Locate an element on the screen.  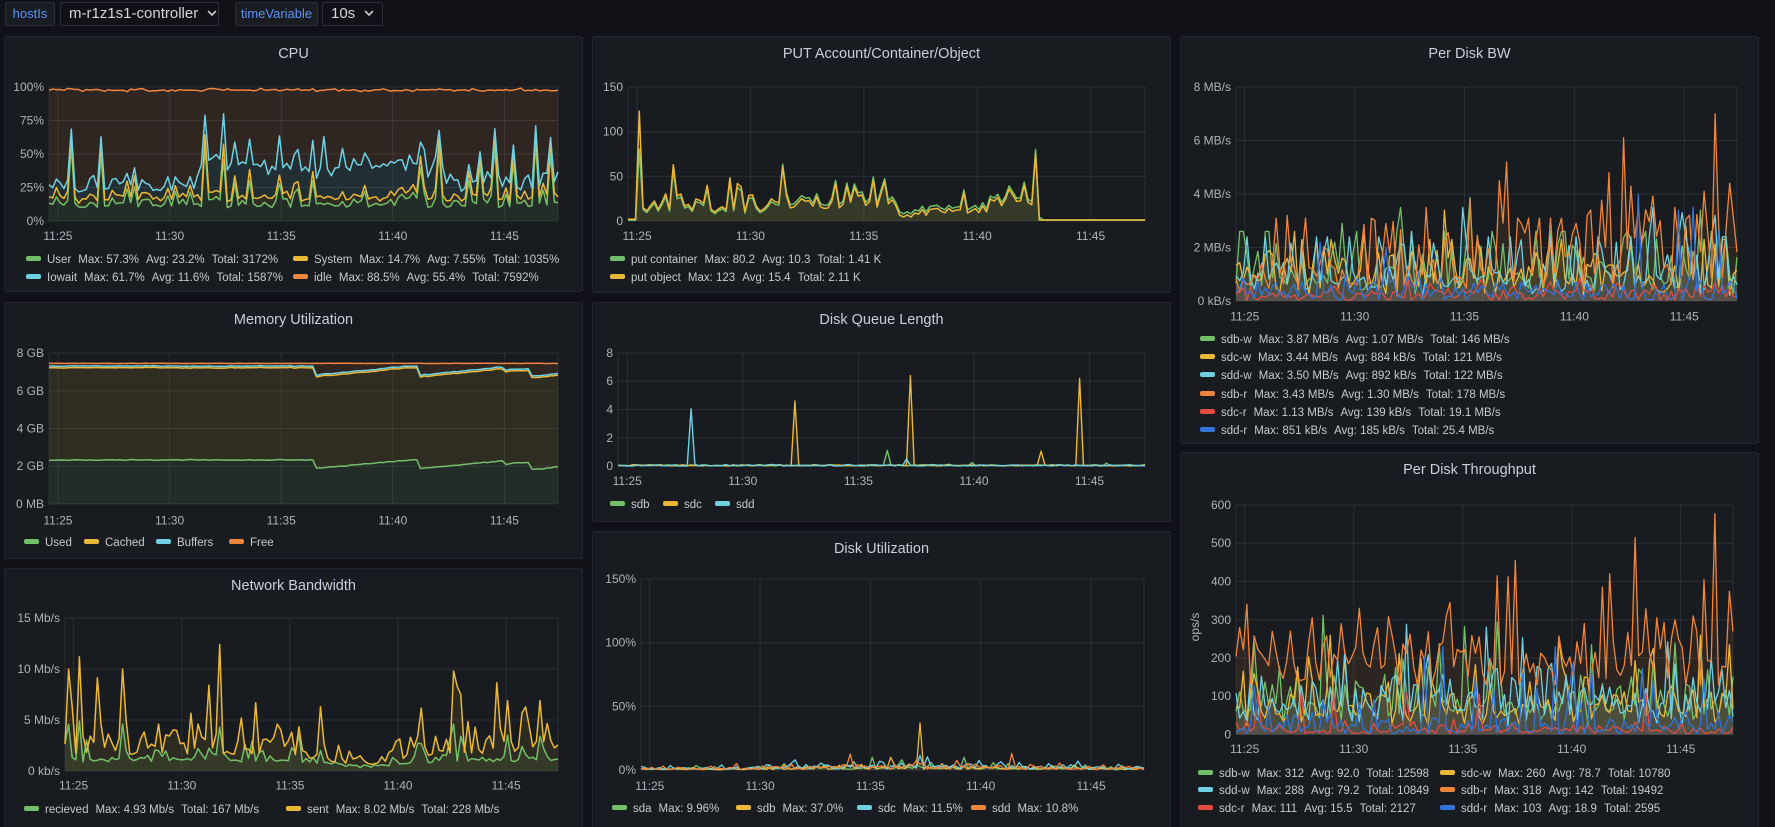
svg-text: 150% is located at coordinates (620, 579).